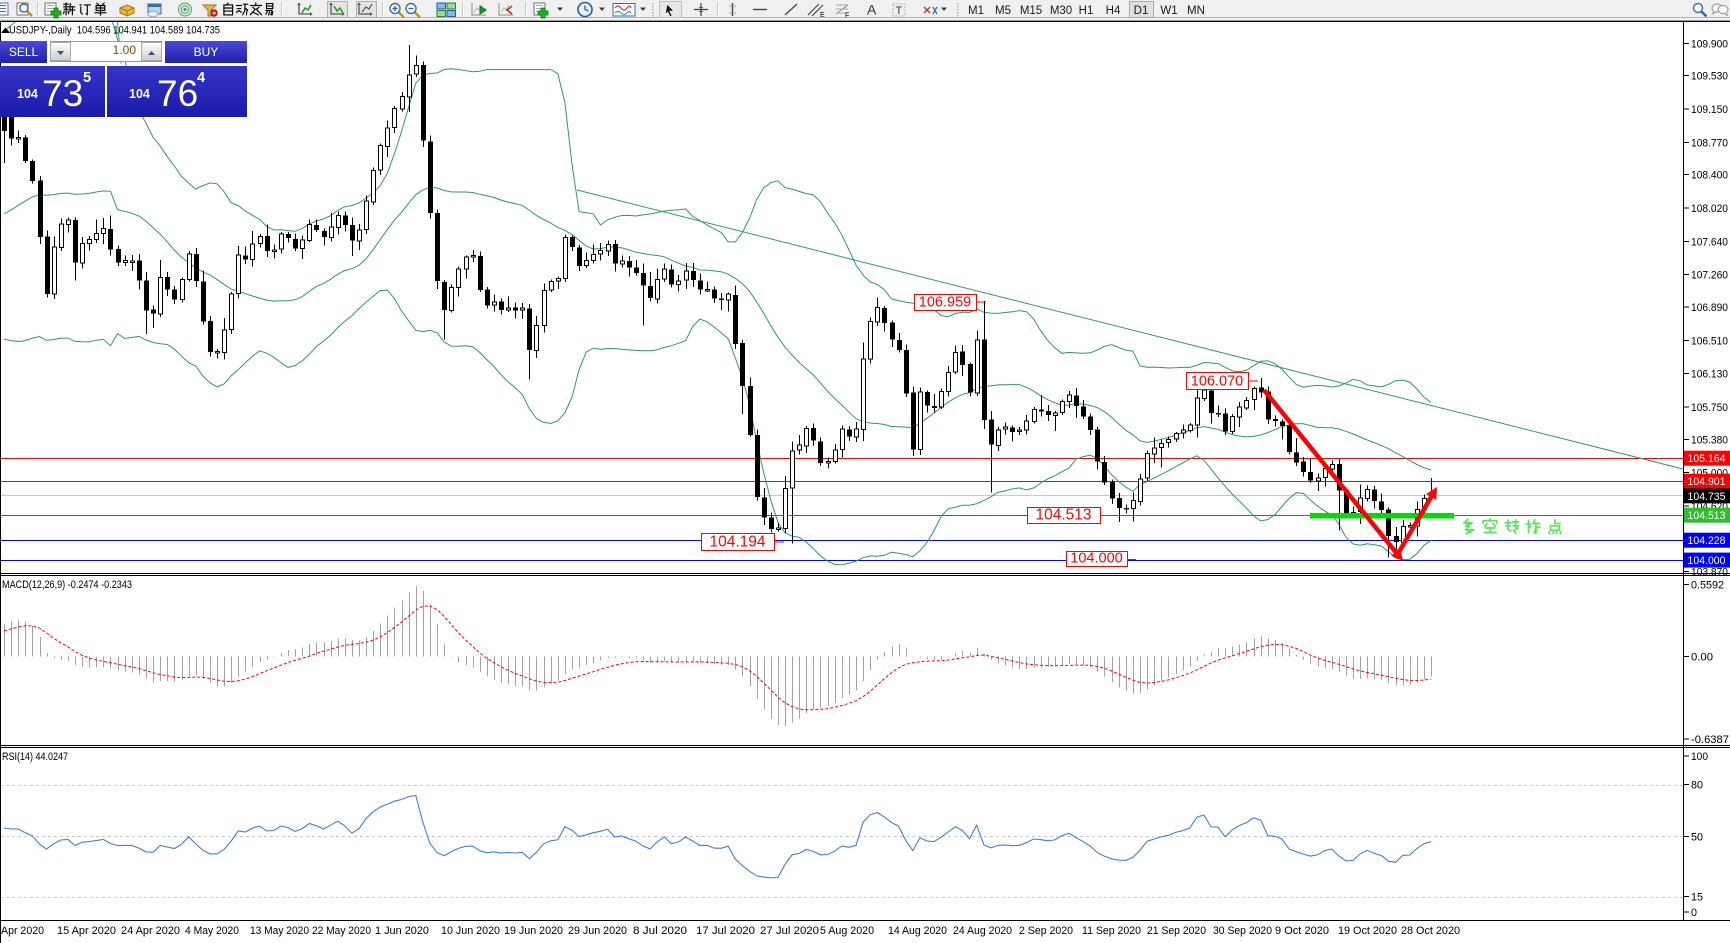  I want to click on svg-text: 0.5592, so click(1707, 586).